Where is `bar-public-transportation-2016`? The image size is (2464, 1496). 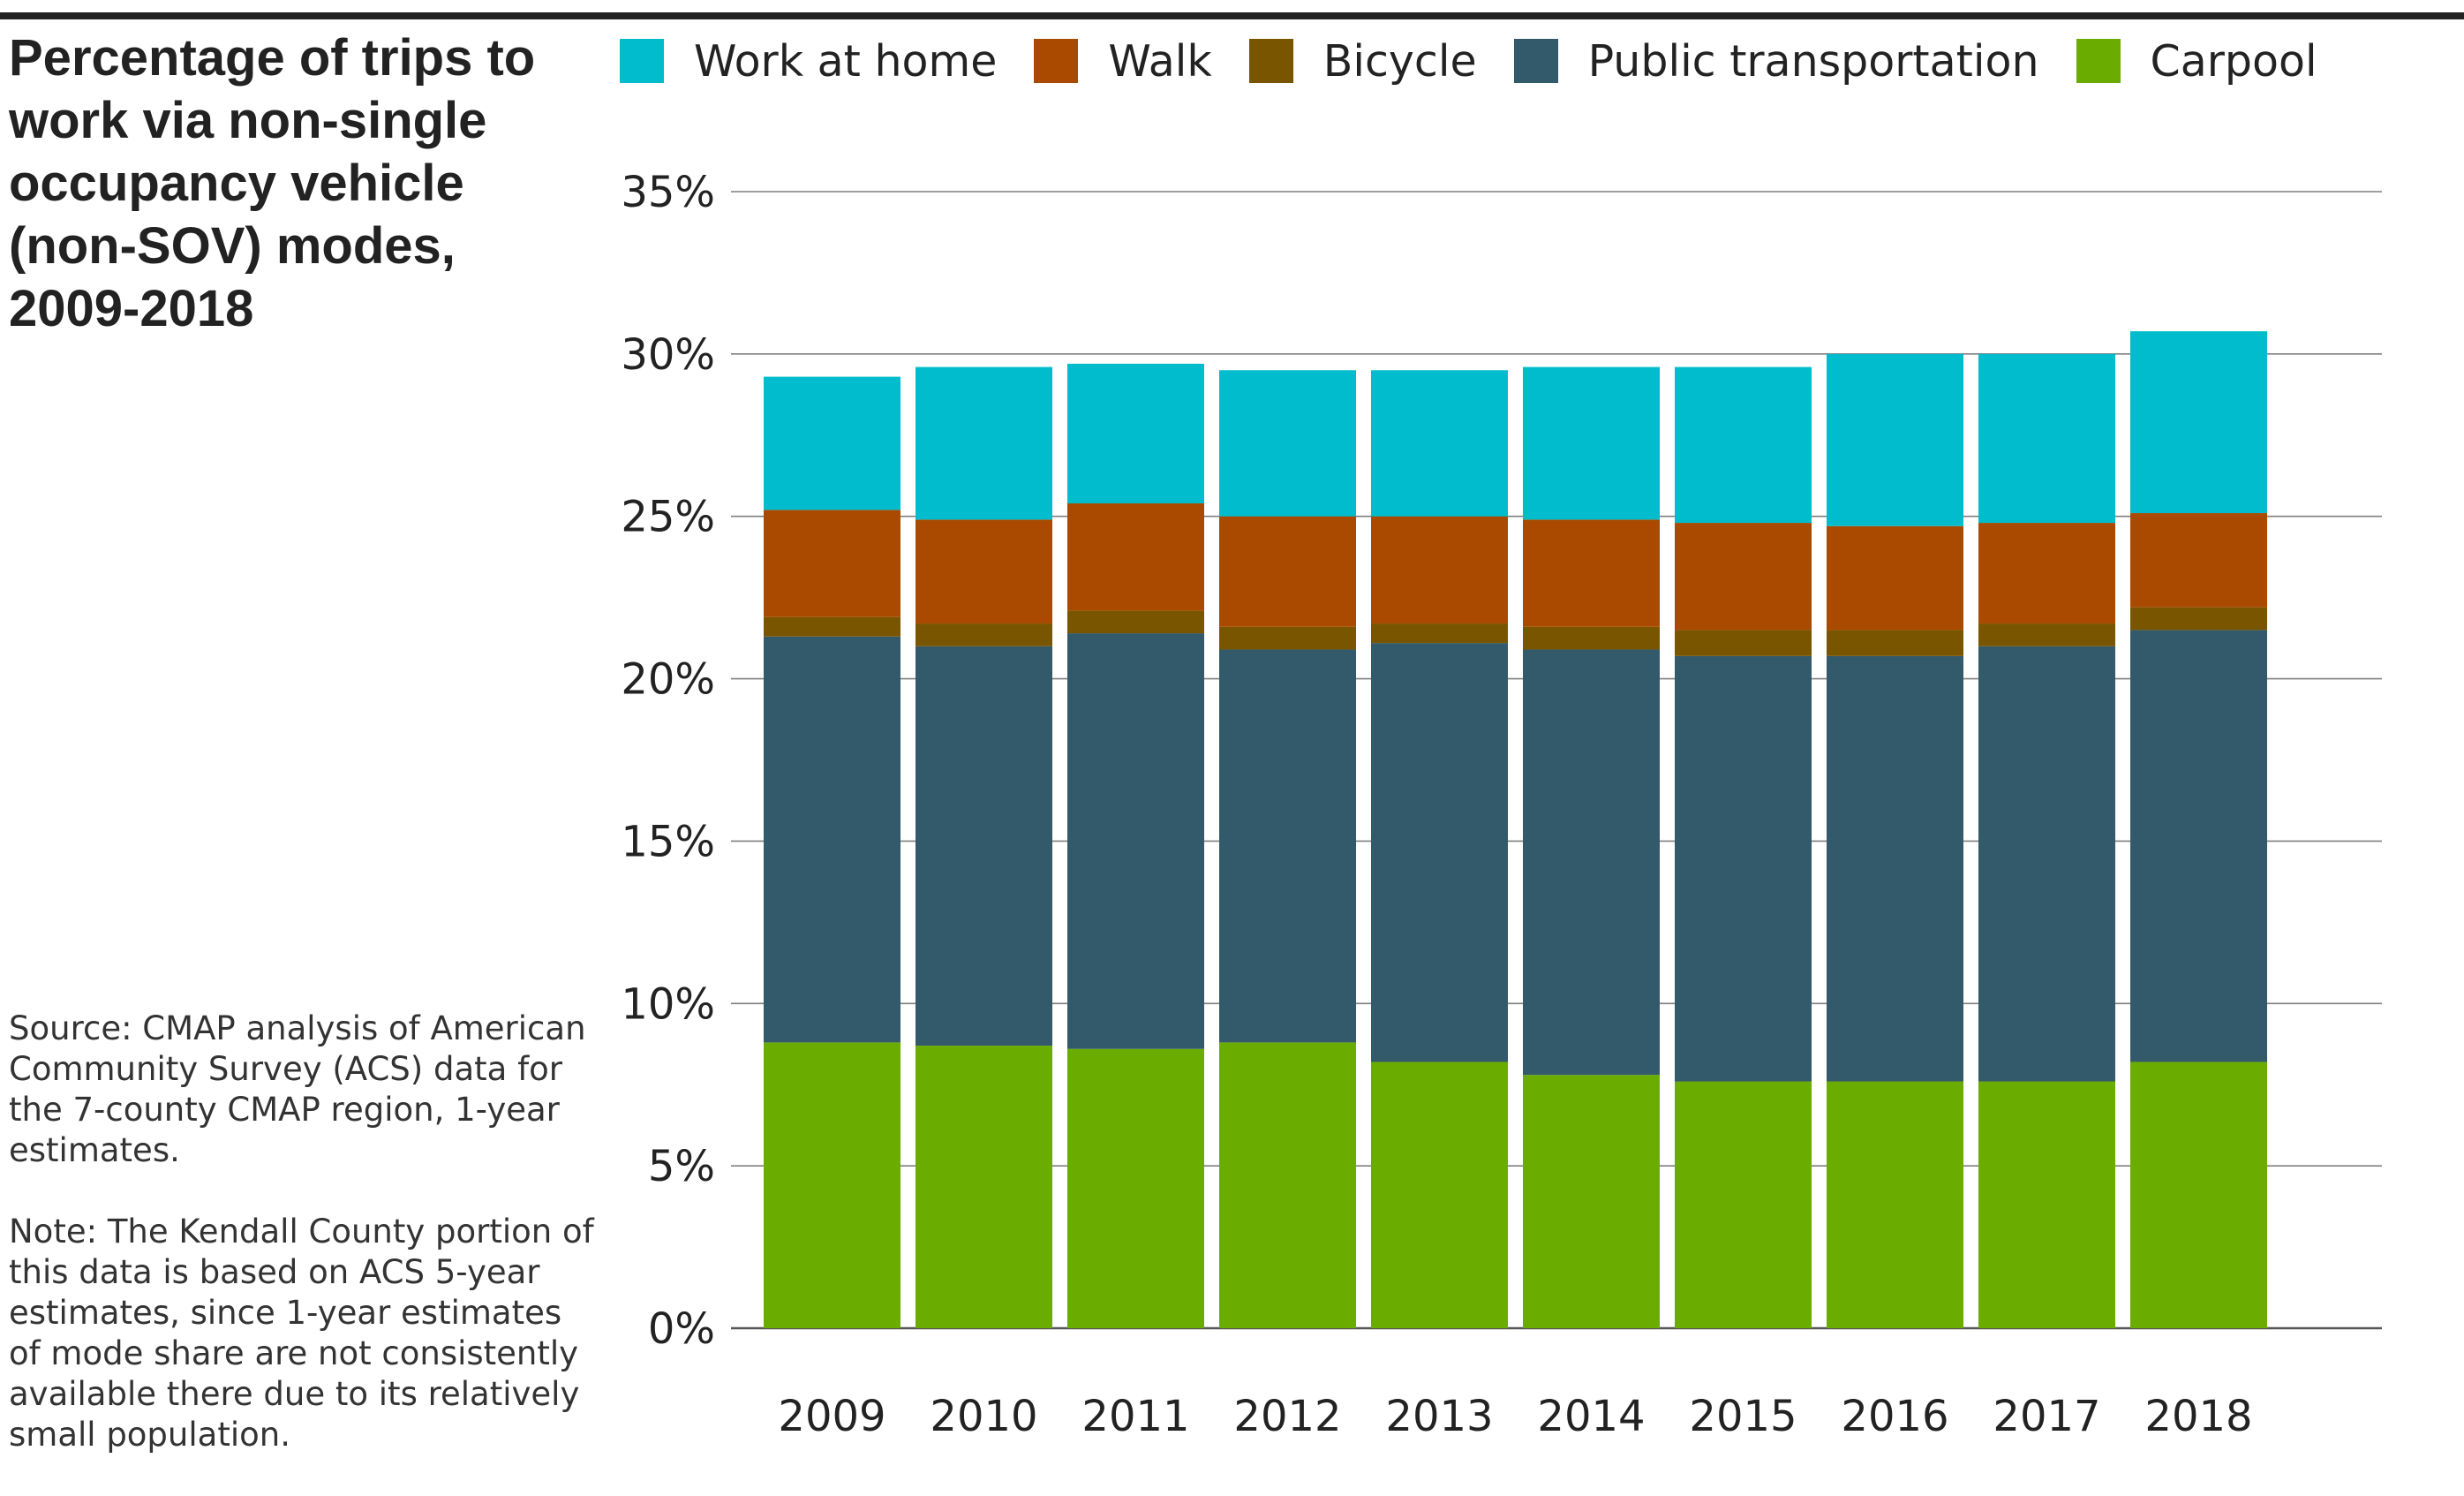
bar-public-transportation-2016 is located at coordinates (1895, 868).